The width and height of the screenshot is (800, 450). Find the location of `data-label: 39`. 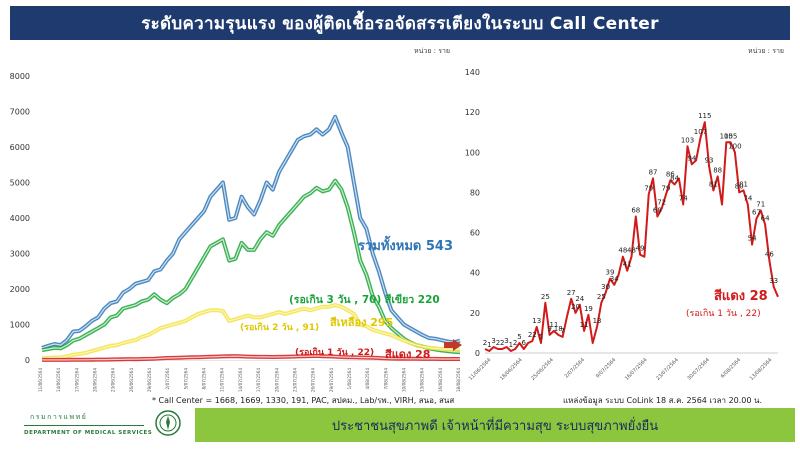

data-label: 39 is located at coordinates (609, 273).